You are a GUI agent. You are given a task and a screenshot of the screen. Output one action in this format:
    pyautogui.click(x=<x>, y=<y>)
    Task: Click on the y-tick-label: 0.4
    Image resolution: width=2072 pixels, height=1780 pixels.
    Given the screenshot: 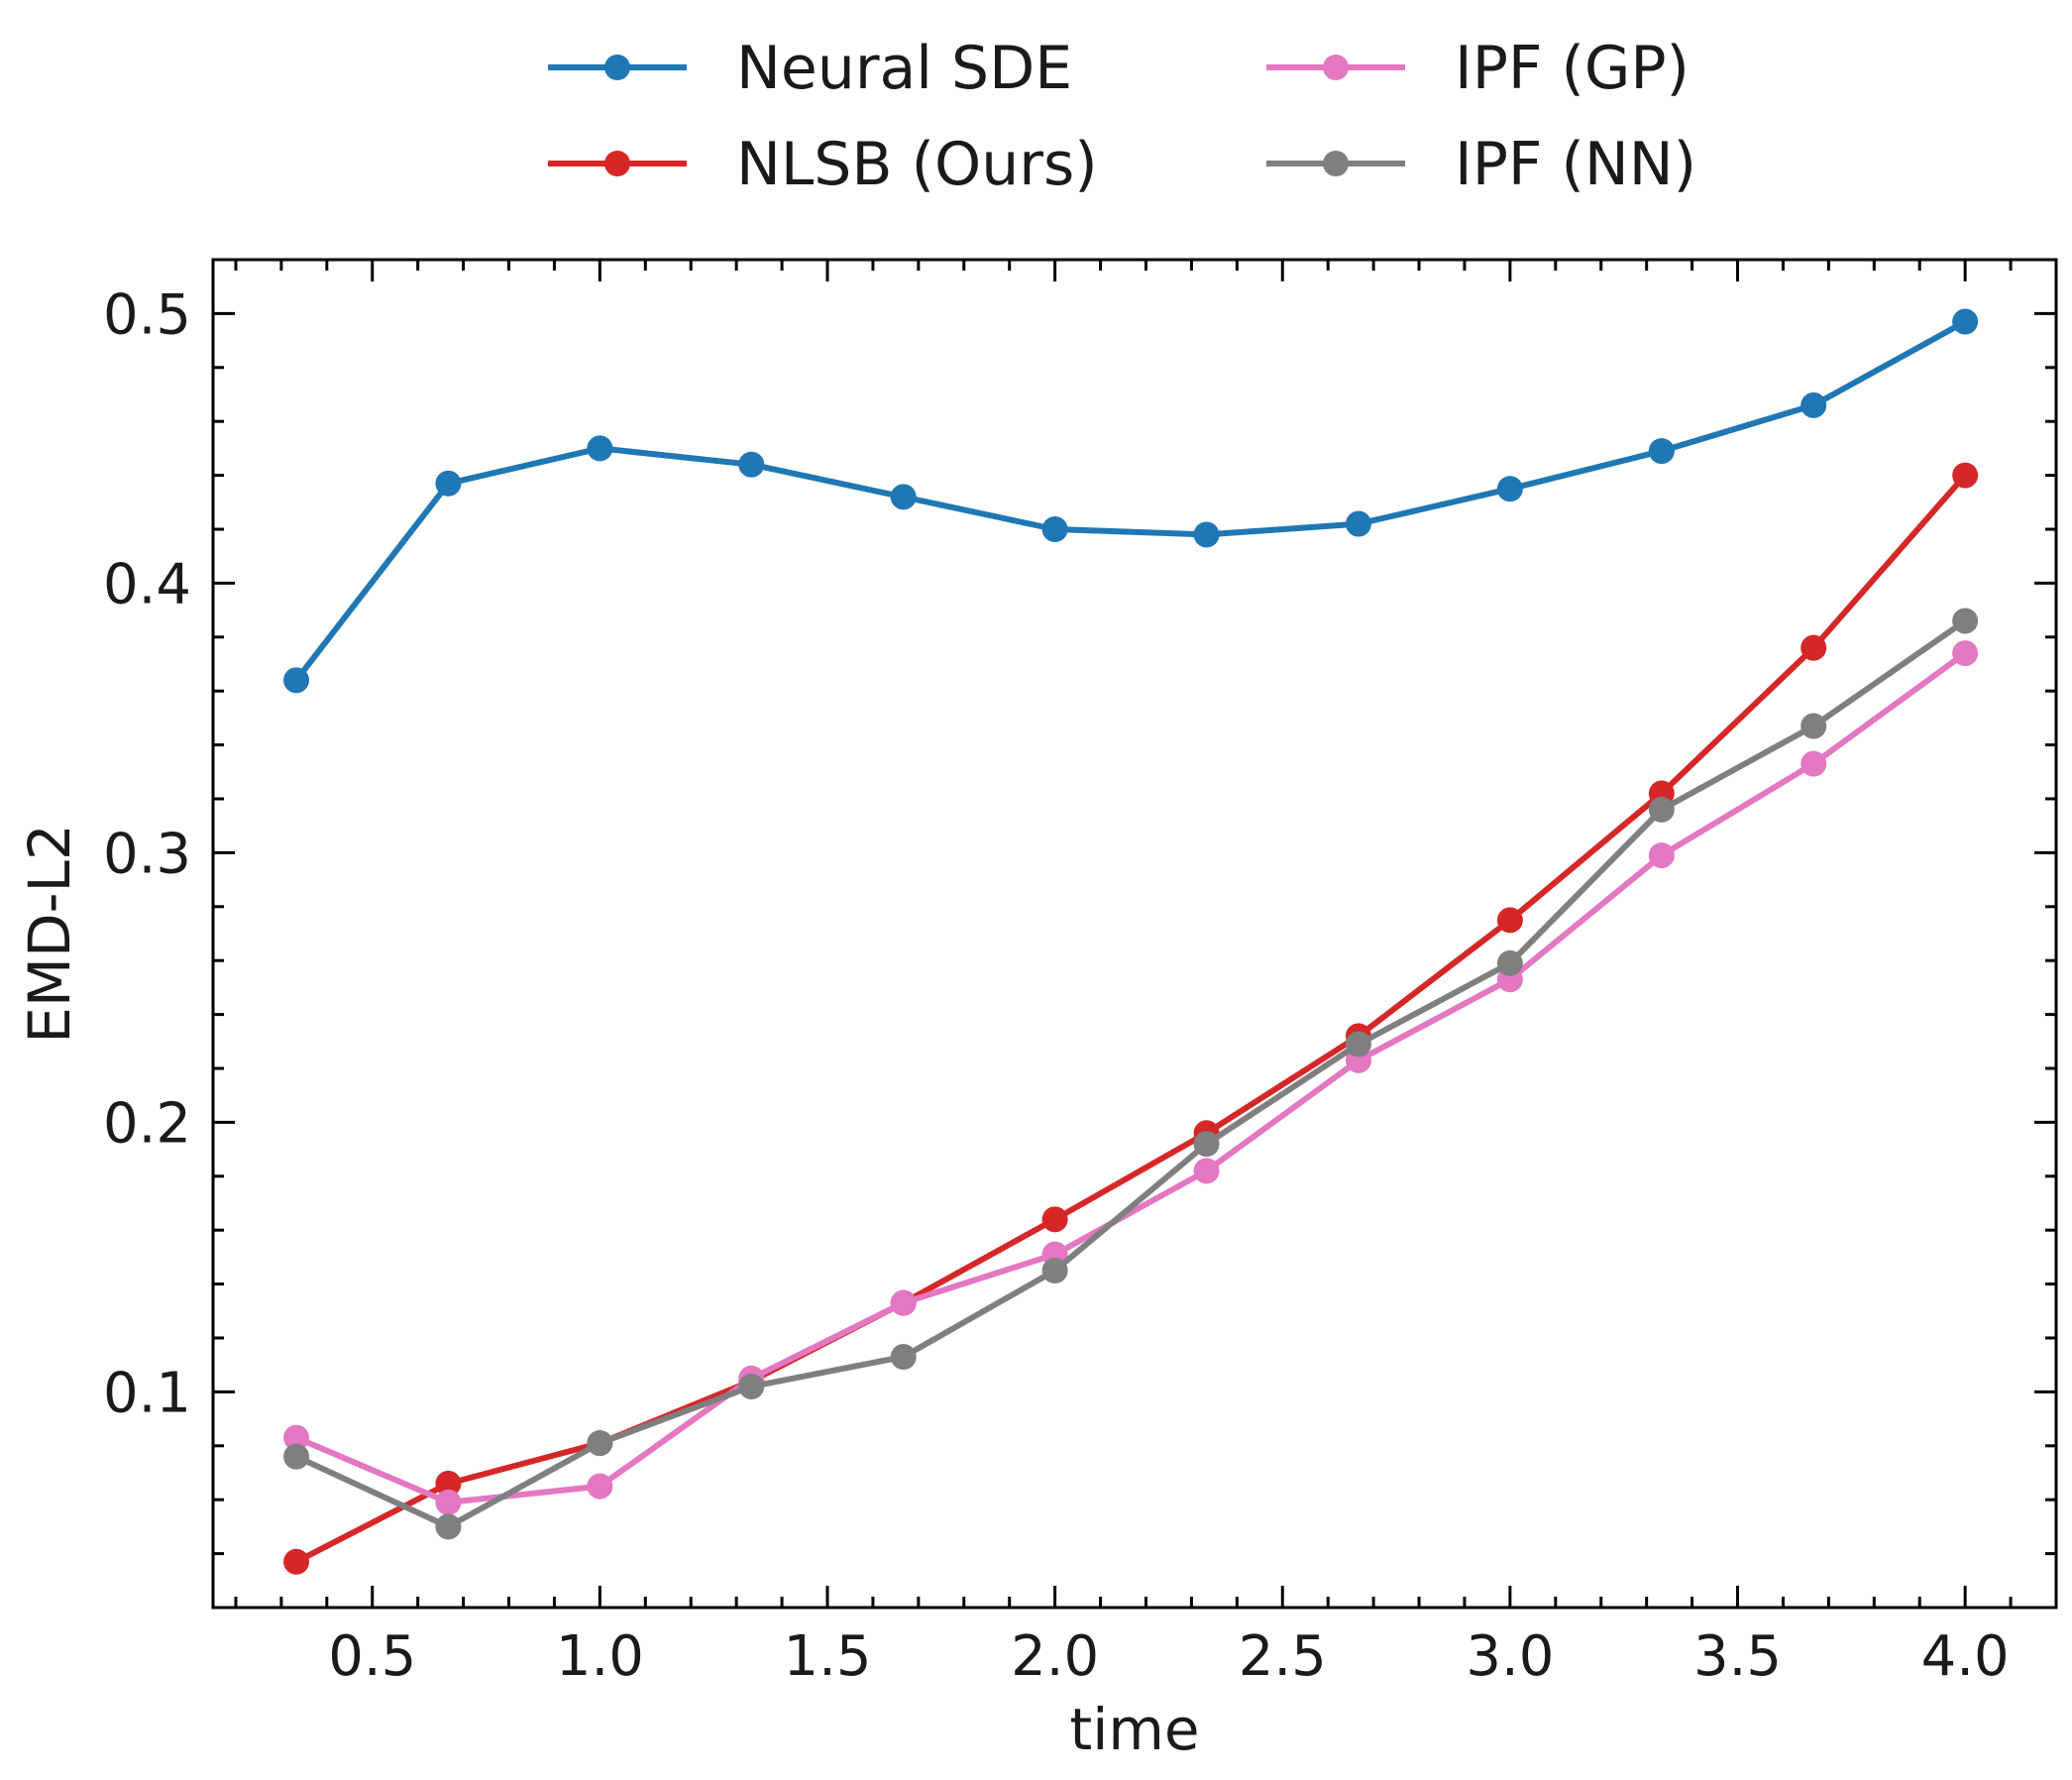 What is the action you would take?
    pyautogui.click(x=147, y=584)
    